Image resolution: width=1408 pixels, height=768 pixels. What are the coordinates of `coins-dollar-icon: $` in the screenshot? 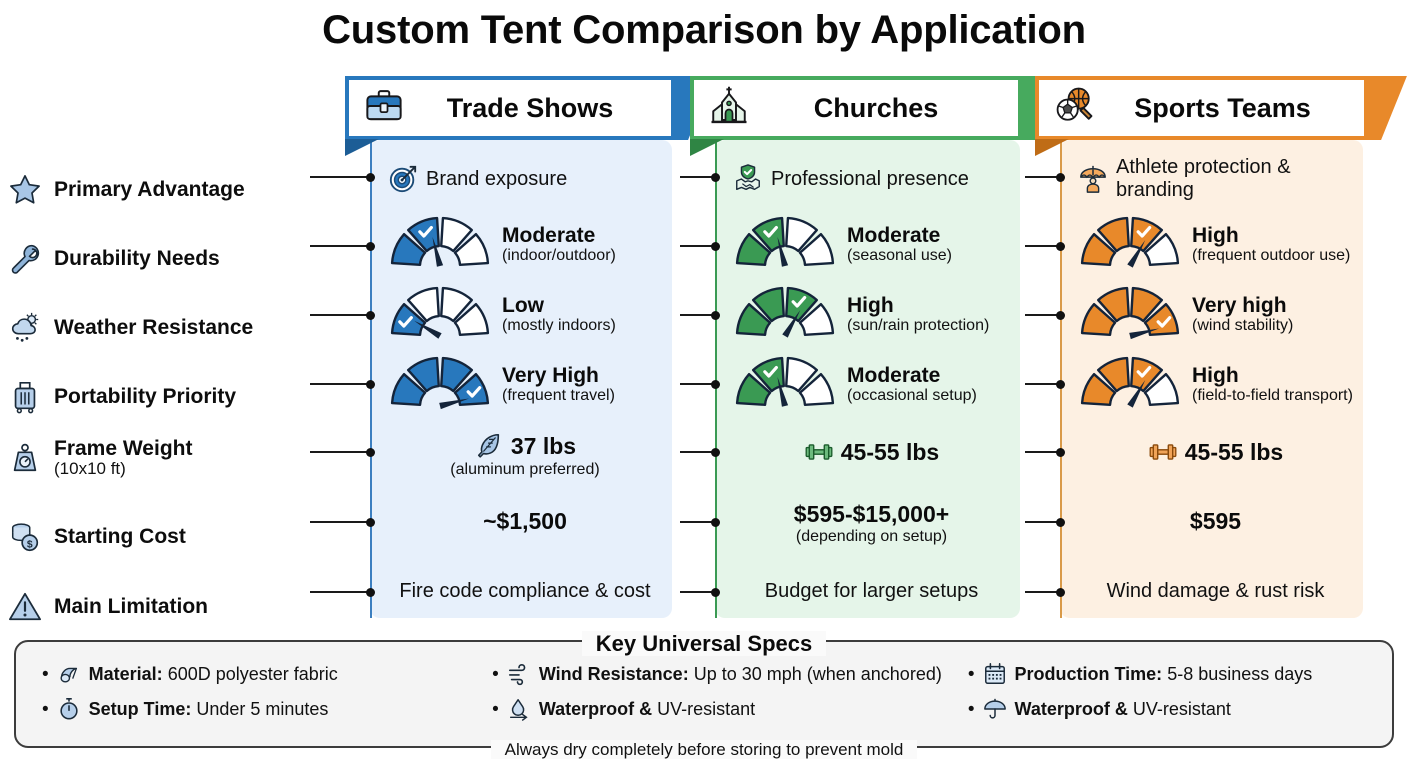 It's located at (25, 537).